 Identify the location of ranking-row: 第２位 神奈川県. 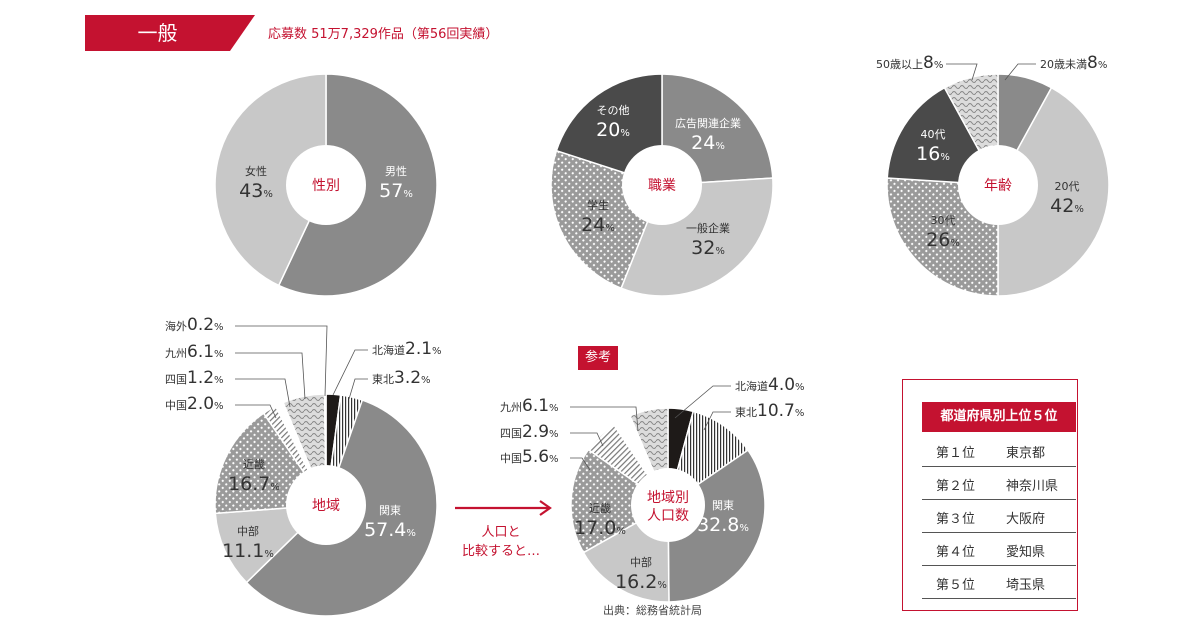
(999, 483).